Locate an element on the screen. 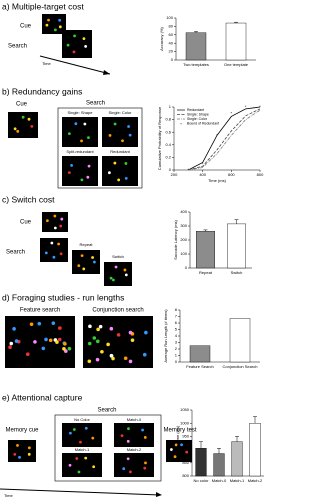 This screenshot has width=320, height=500. y-tick-label: 40 is located at coordinates (171, 42).